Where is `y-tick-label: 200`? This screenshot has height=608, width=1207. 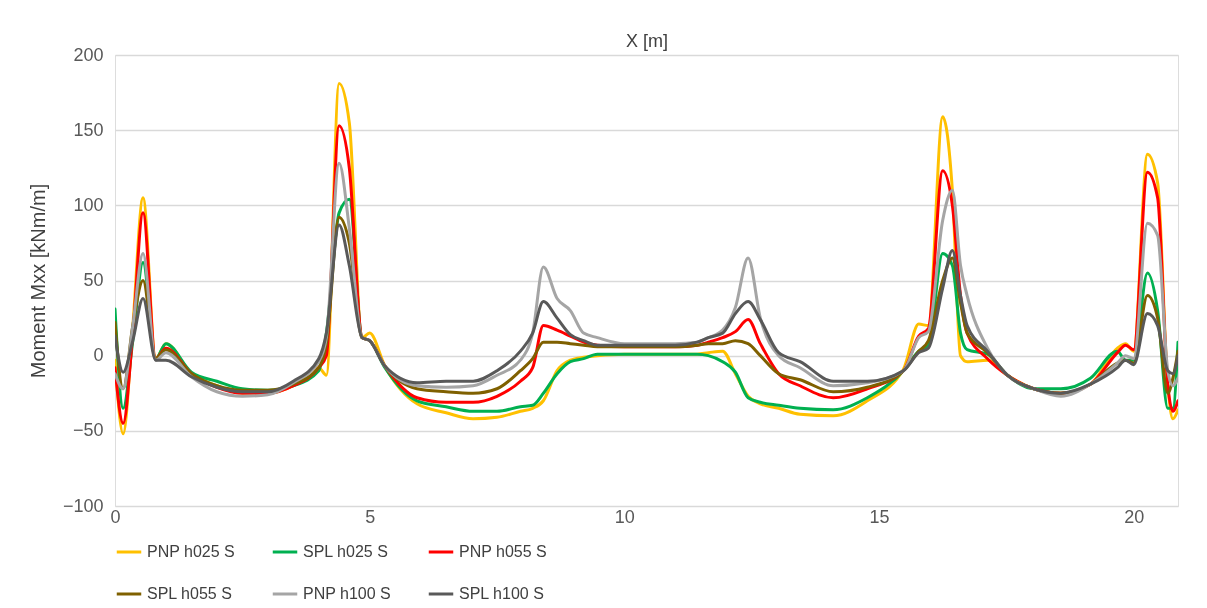 y-tick-label: 200 is located at coordinates (88, 54).